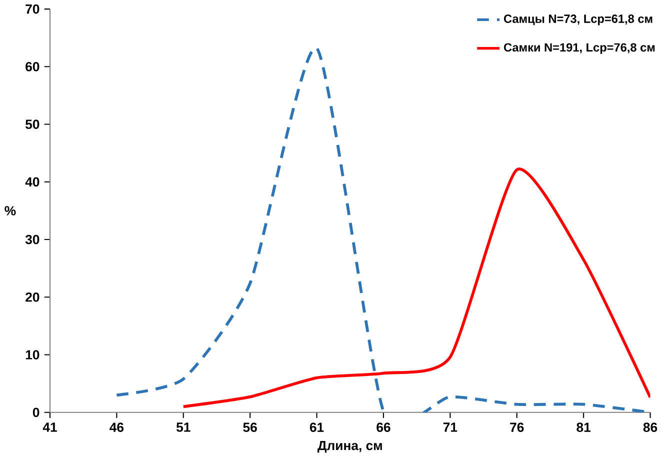 The width and height of the screenshot is (662, 457). I want to click on legend-label: Самки N=191, Lср=76,8 см, so click(579, 48).